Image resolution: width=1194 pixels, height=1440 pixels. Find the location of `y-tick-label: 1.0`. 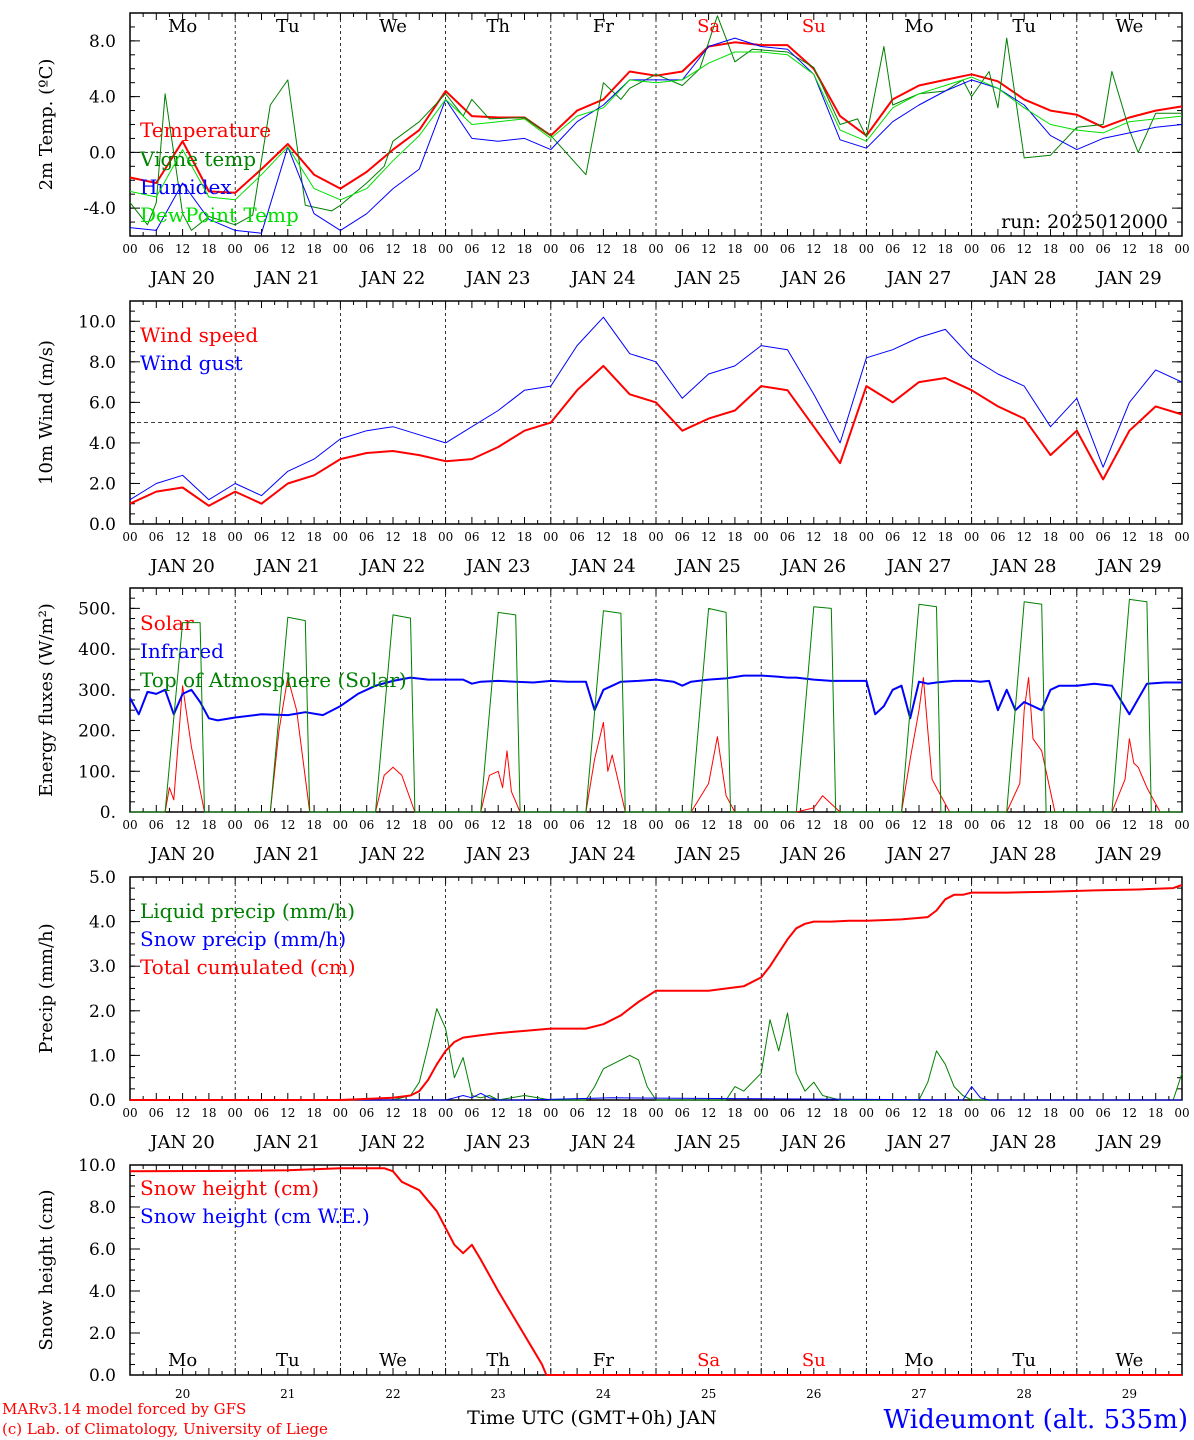

y-tick-label: 1.0 is located at coordinates (102, 1056).